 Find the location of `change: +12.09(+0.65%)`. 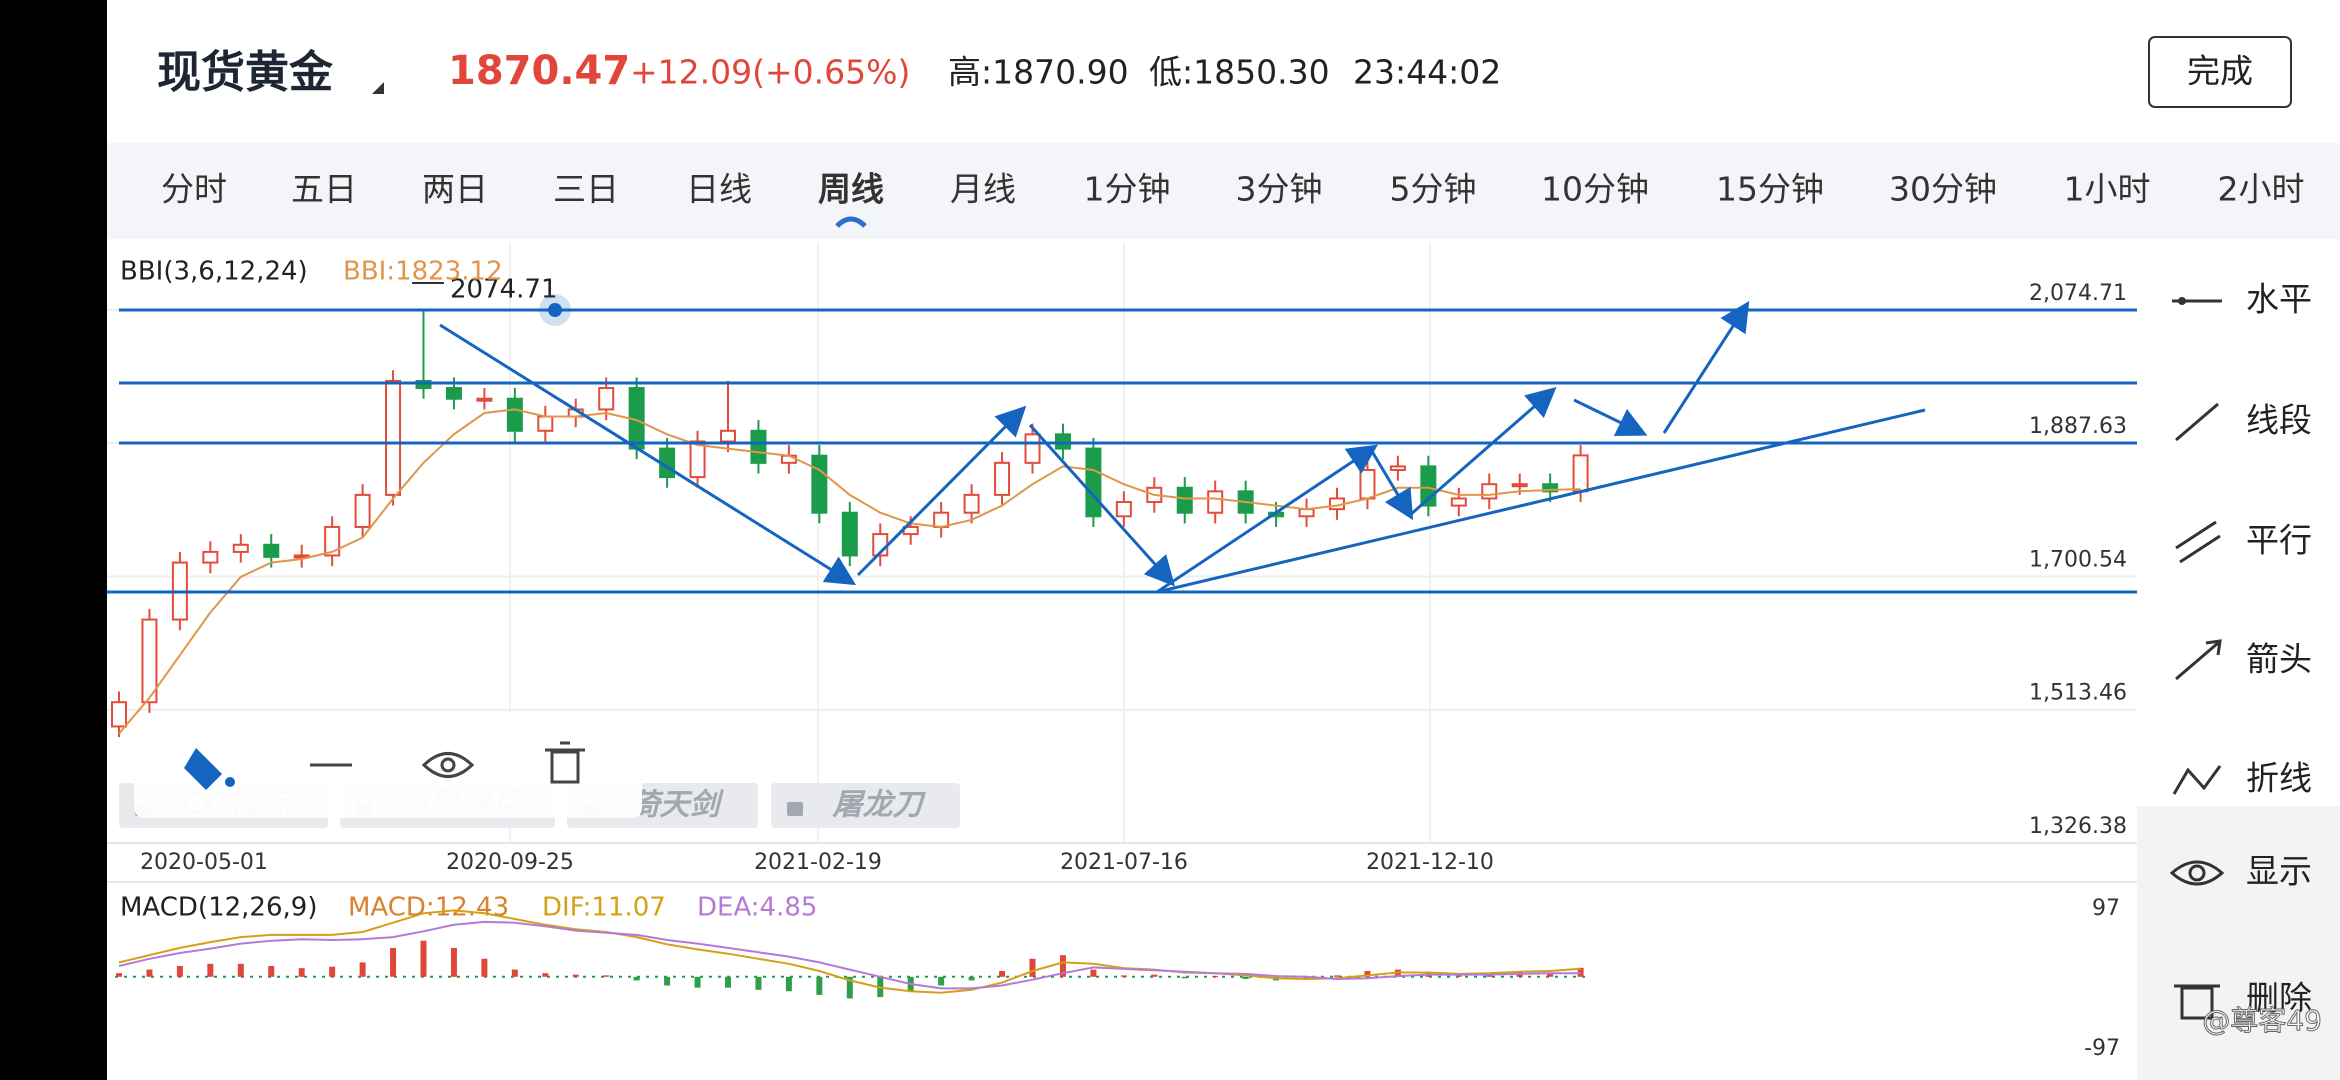

change: +12.09(+0.65%) is located at coordinates (770, 72).